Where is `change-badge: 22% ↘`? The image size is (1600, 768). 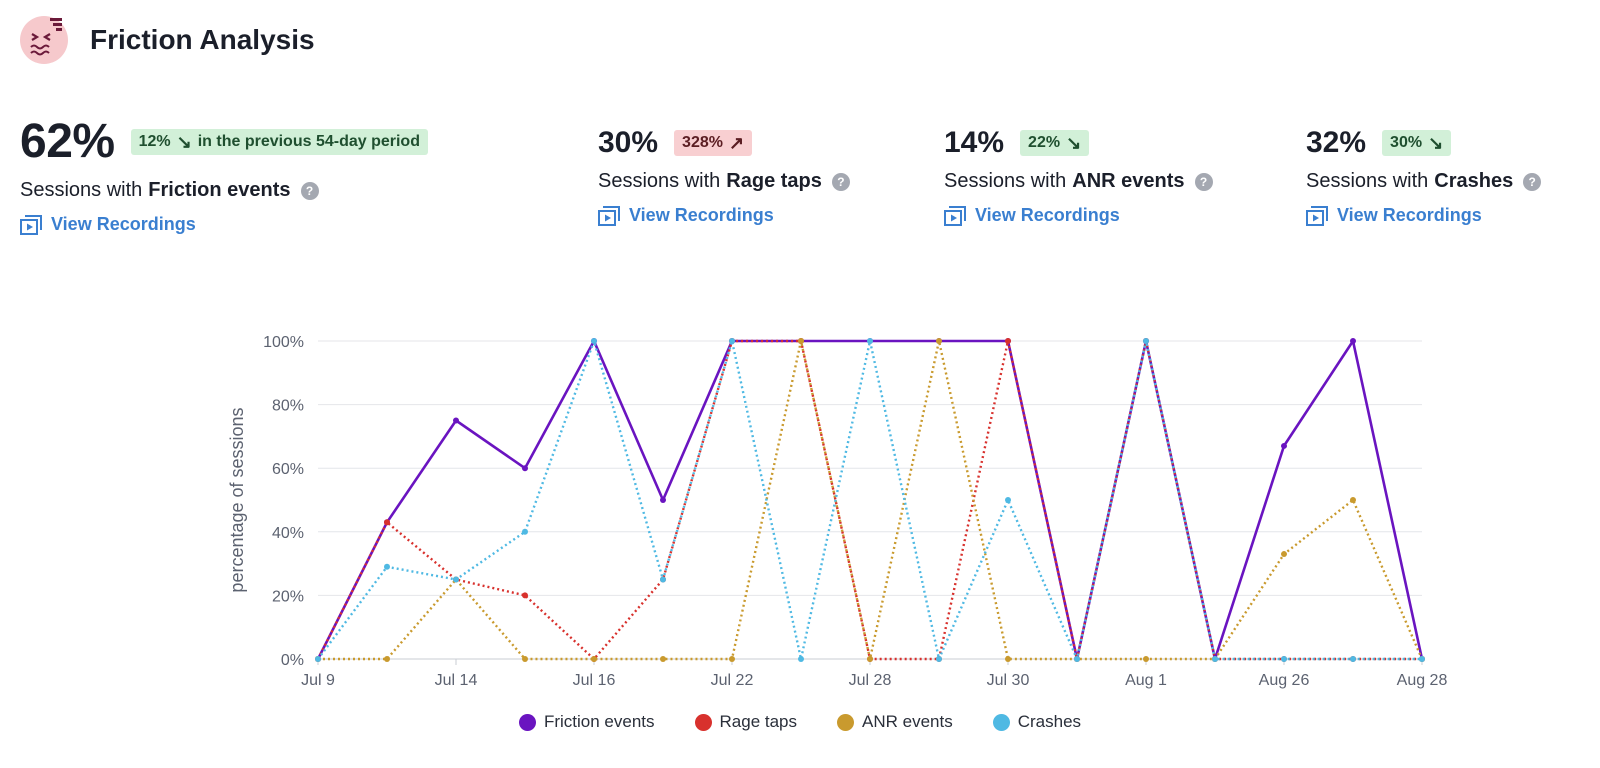 change-badge: 22% ↘ is located at coordinates (1055, 143).